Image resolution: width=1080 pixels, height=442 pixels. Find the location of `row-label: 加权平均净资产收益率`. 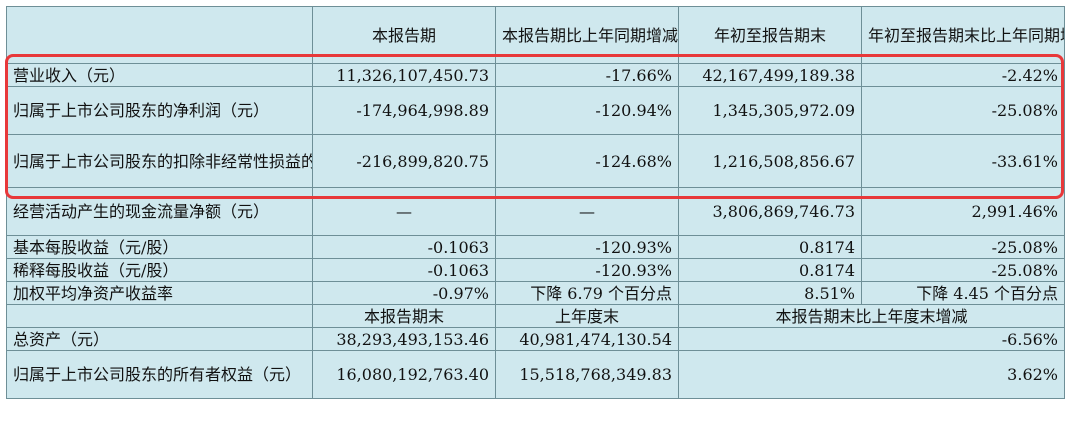

row-label: 加权平均净资产收益率 is located at coordinates (159, 293).